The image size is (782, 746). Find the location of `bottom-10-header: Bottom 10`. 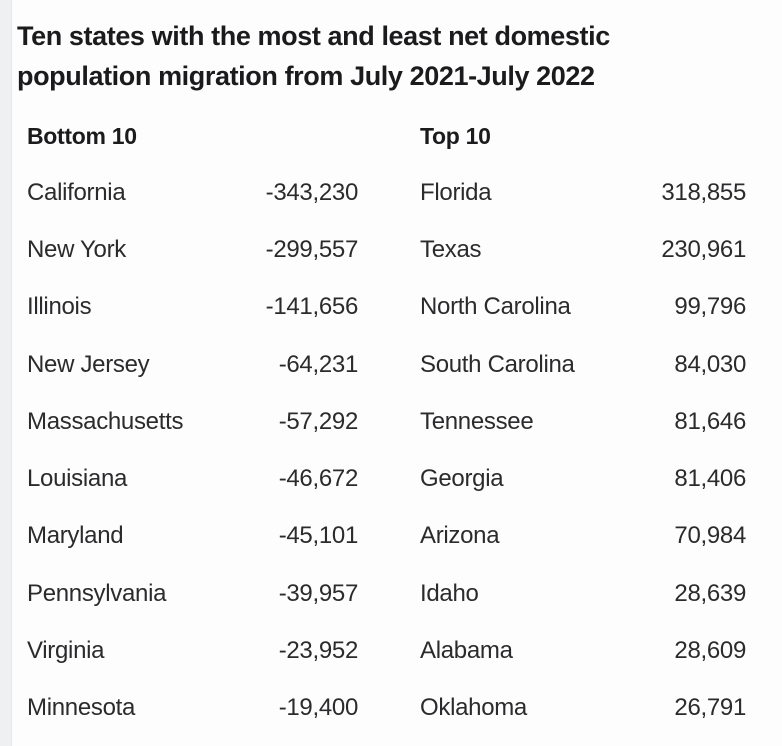

bottom-10-header: Bottom 10 is located at coordinates (82, 135).